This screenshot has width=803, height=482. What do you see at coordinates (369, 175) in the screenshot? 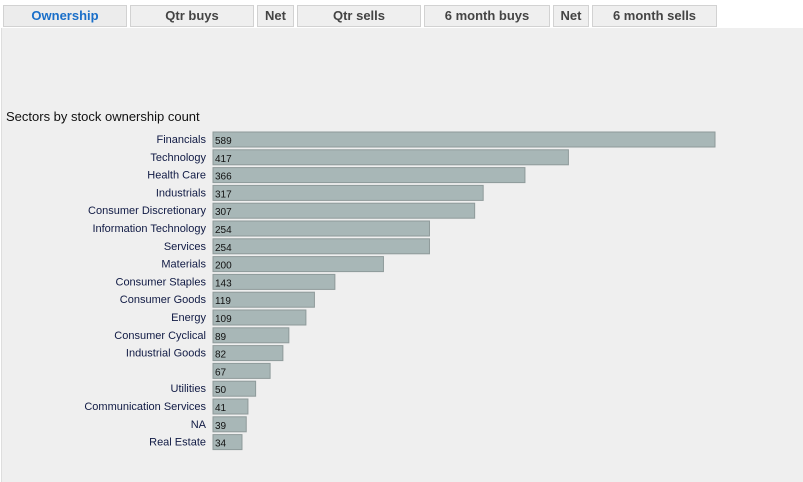
I see `bar-health-care` at bounding box center [369, 175].